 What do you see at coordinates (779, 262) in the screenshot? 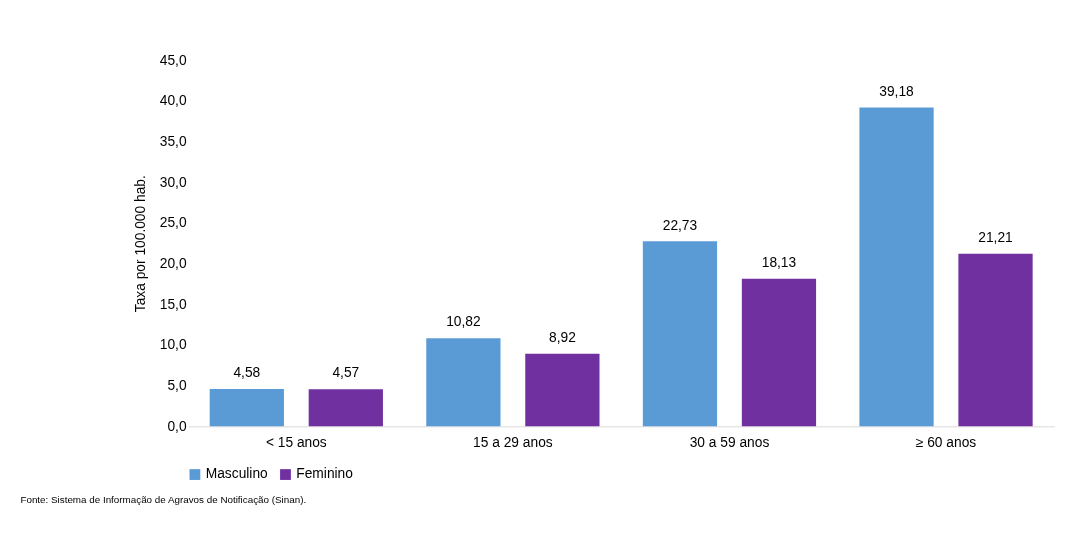
I see `data-label: 18,13` at bounding box center [779, 262].